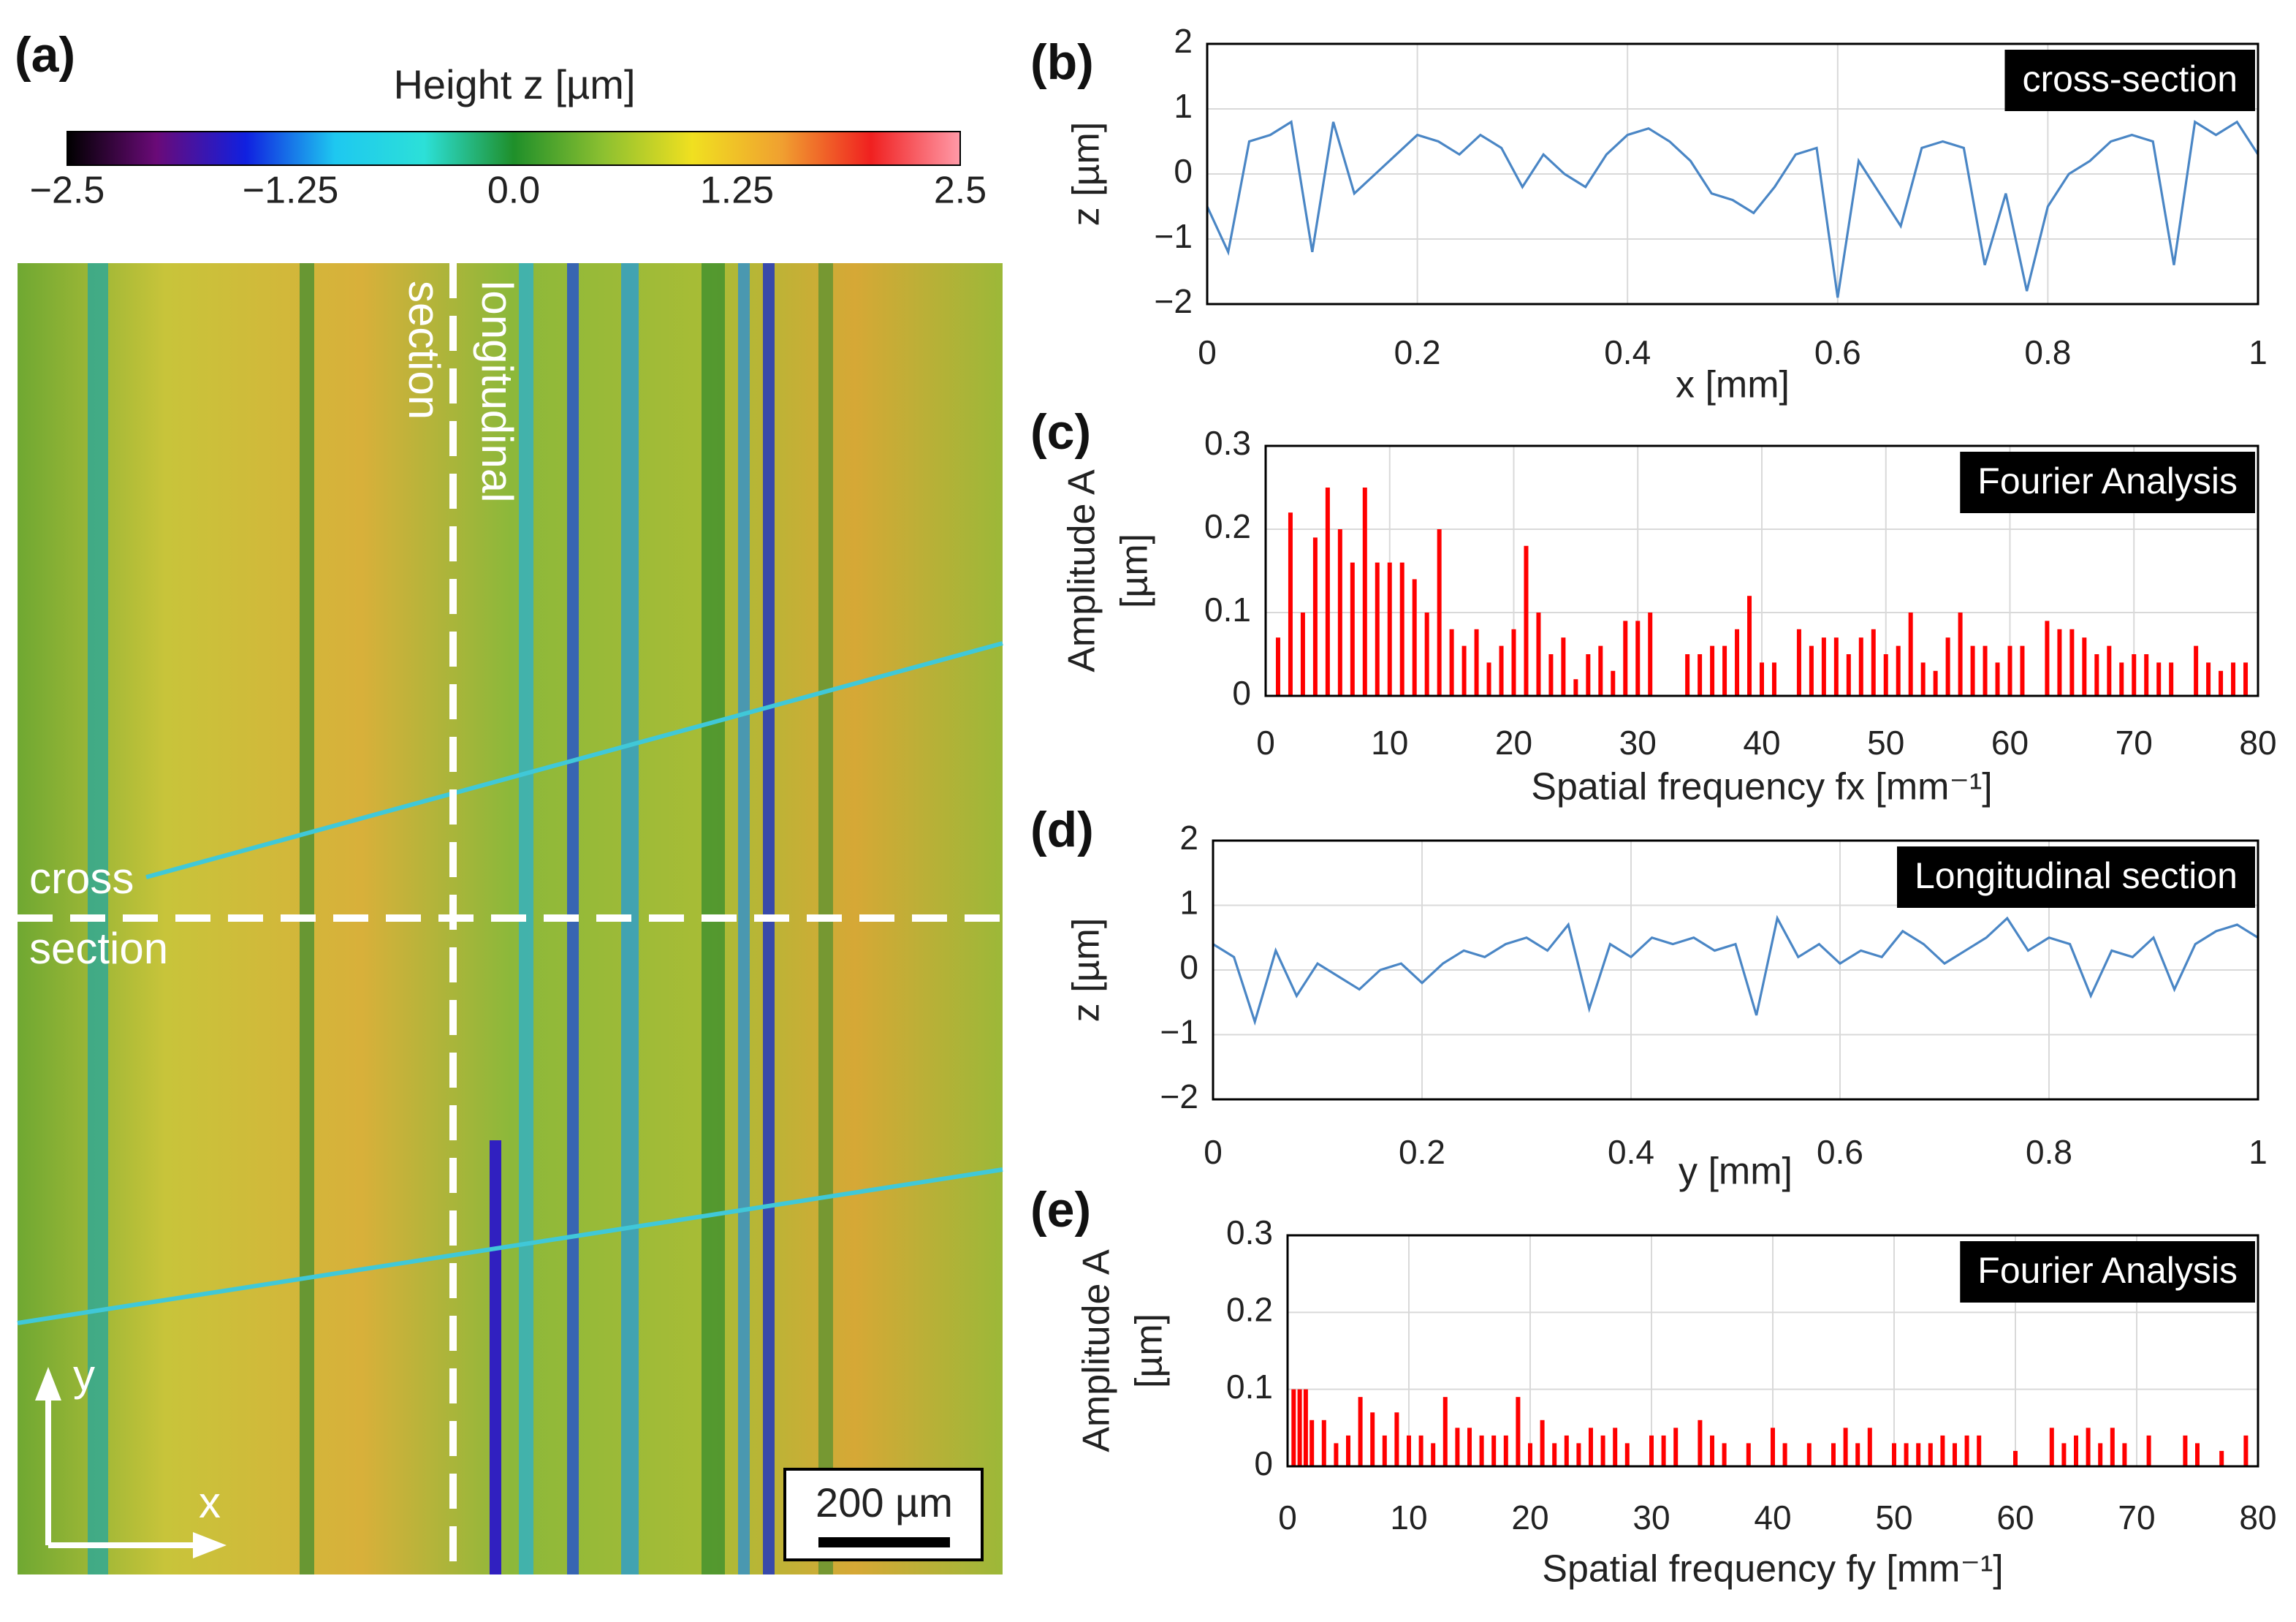 This screenshot has height=1622, width=2296. Describe the element at coordinates (98, 948) in the screenshot. I see `section-label: section` at that location.